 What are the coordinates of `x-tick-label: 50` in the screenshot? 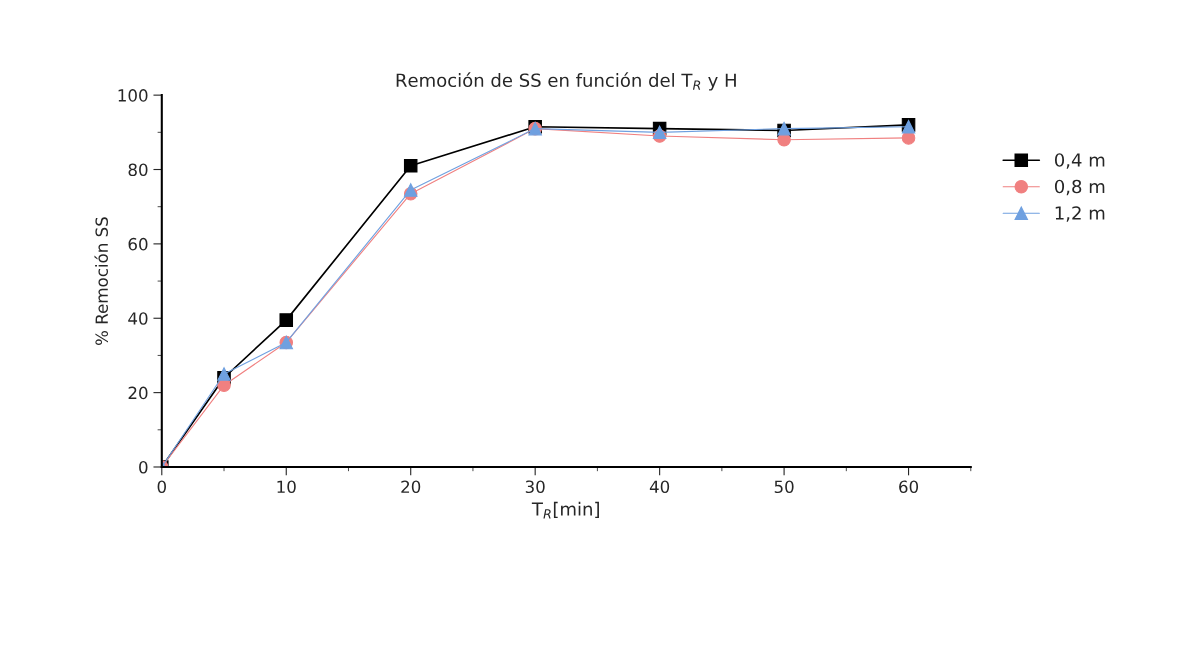 It's located at (784, 487).